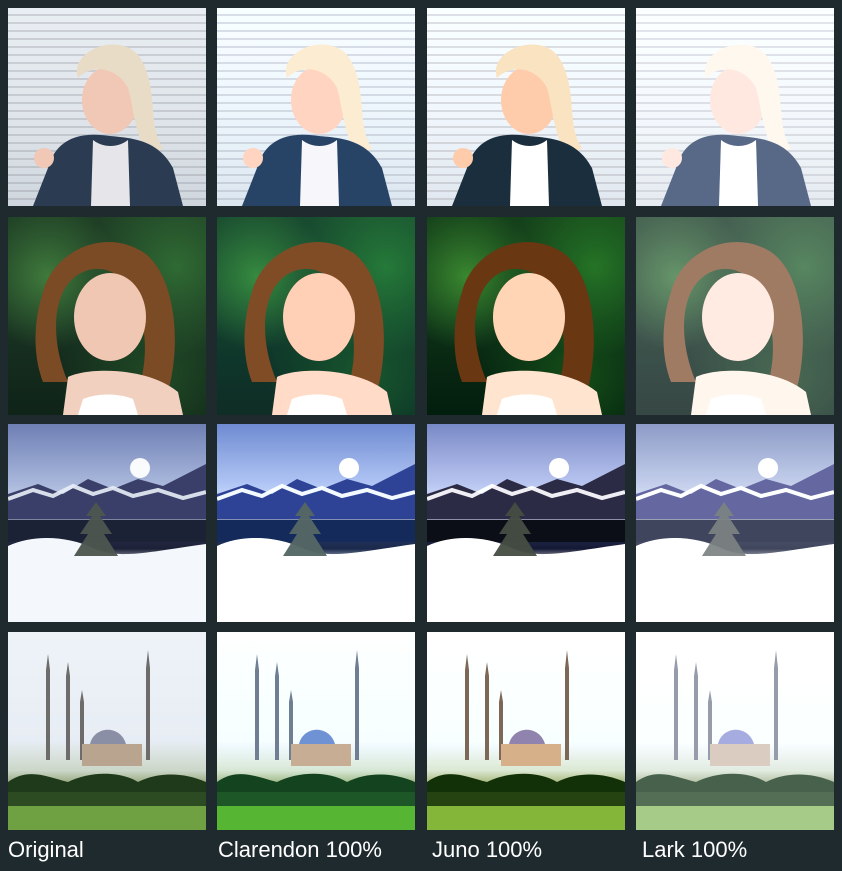 The width and height of the screenshot is (842, 871). I want to click on label-juno: Juno 100%, so click(487, 849).